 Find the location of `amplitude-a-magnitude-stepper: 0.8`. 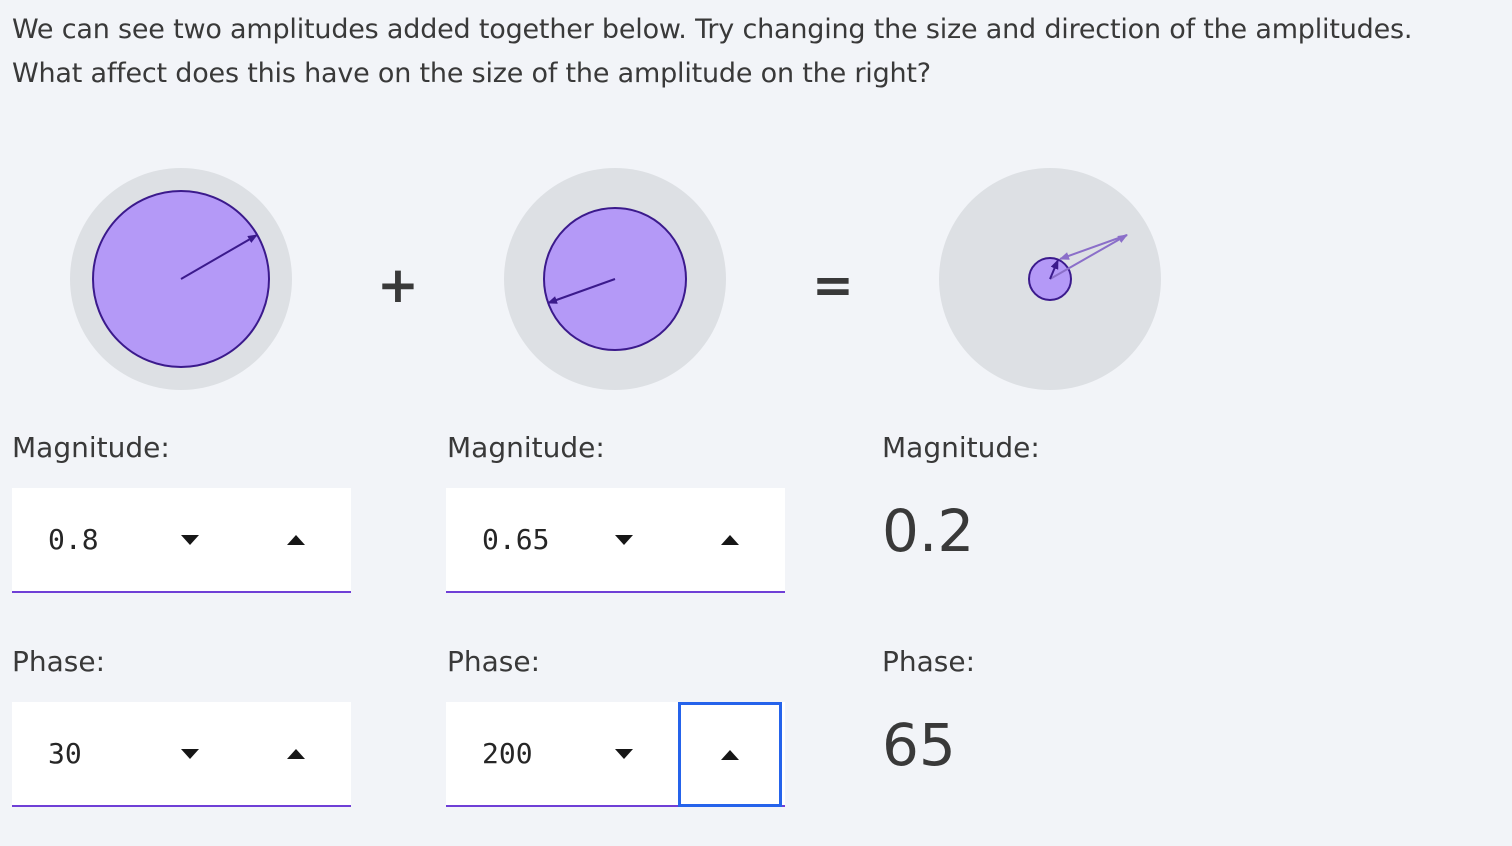

amplitude-a-magnitude-stepper: 0.8 is located at coordinates (181, 540).